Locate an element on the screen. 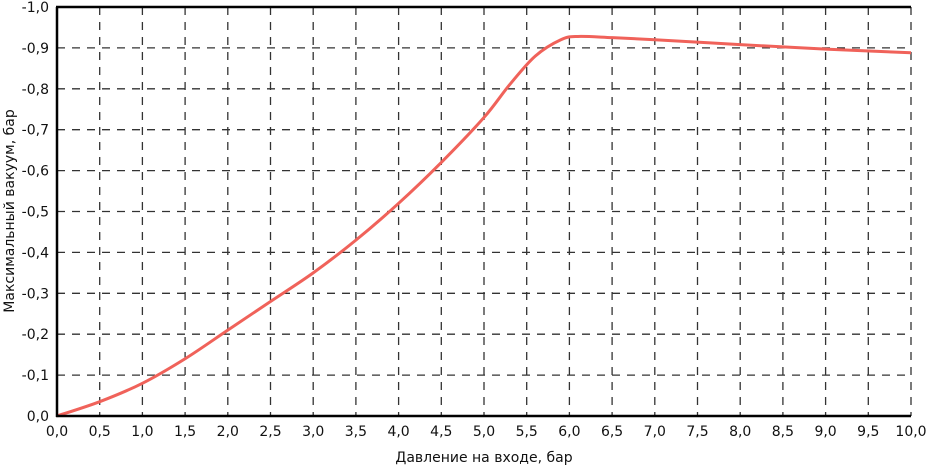 The width and height of the screenshot is (928, 472). y-tick-label: -0,5 is located at coordinates (35, 213).